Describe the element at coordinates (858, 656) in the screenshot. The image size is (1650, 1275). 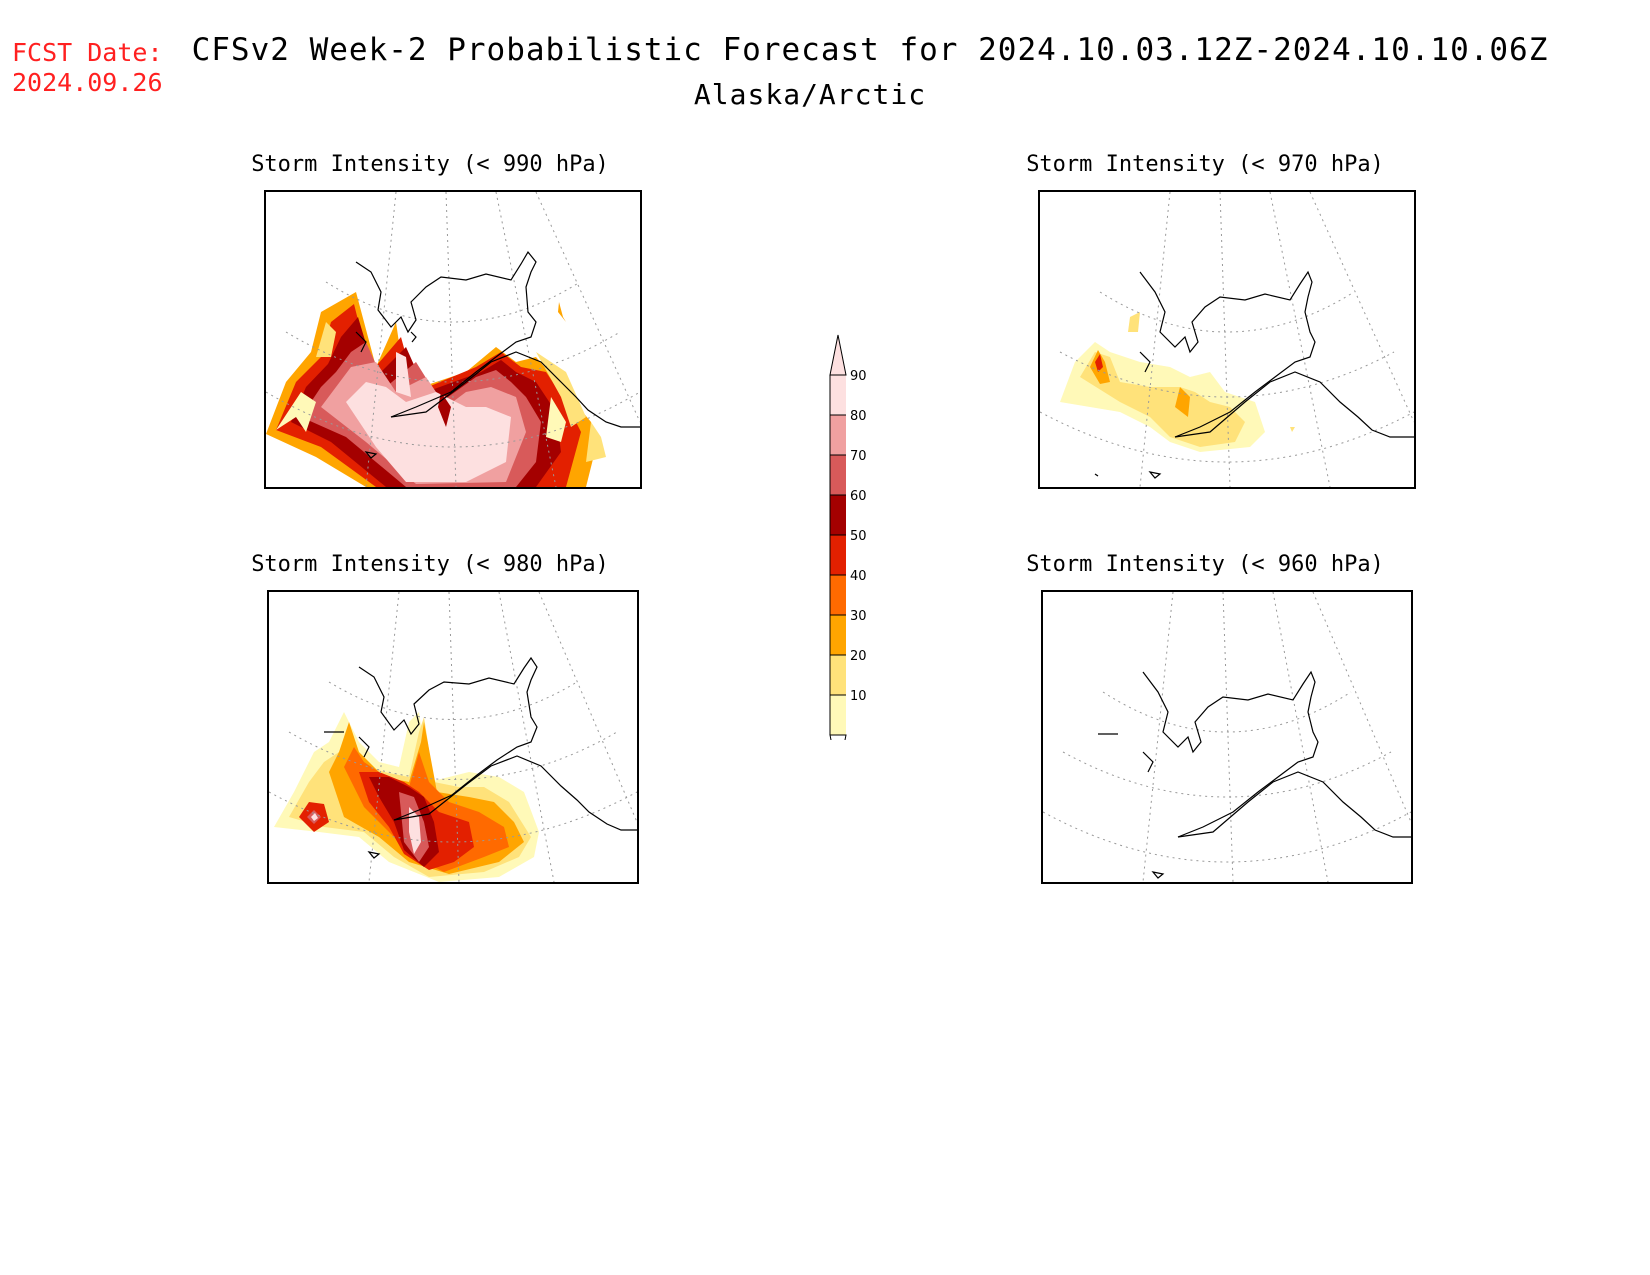
I see `colorbar-label: 20` at that location.